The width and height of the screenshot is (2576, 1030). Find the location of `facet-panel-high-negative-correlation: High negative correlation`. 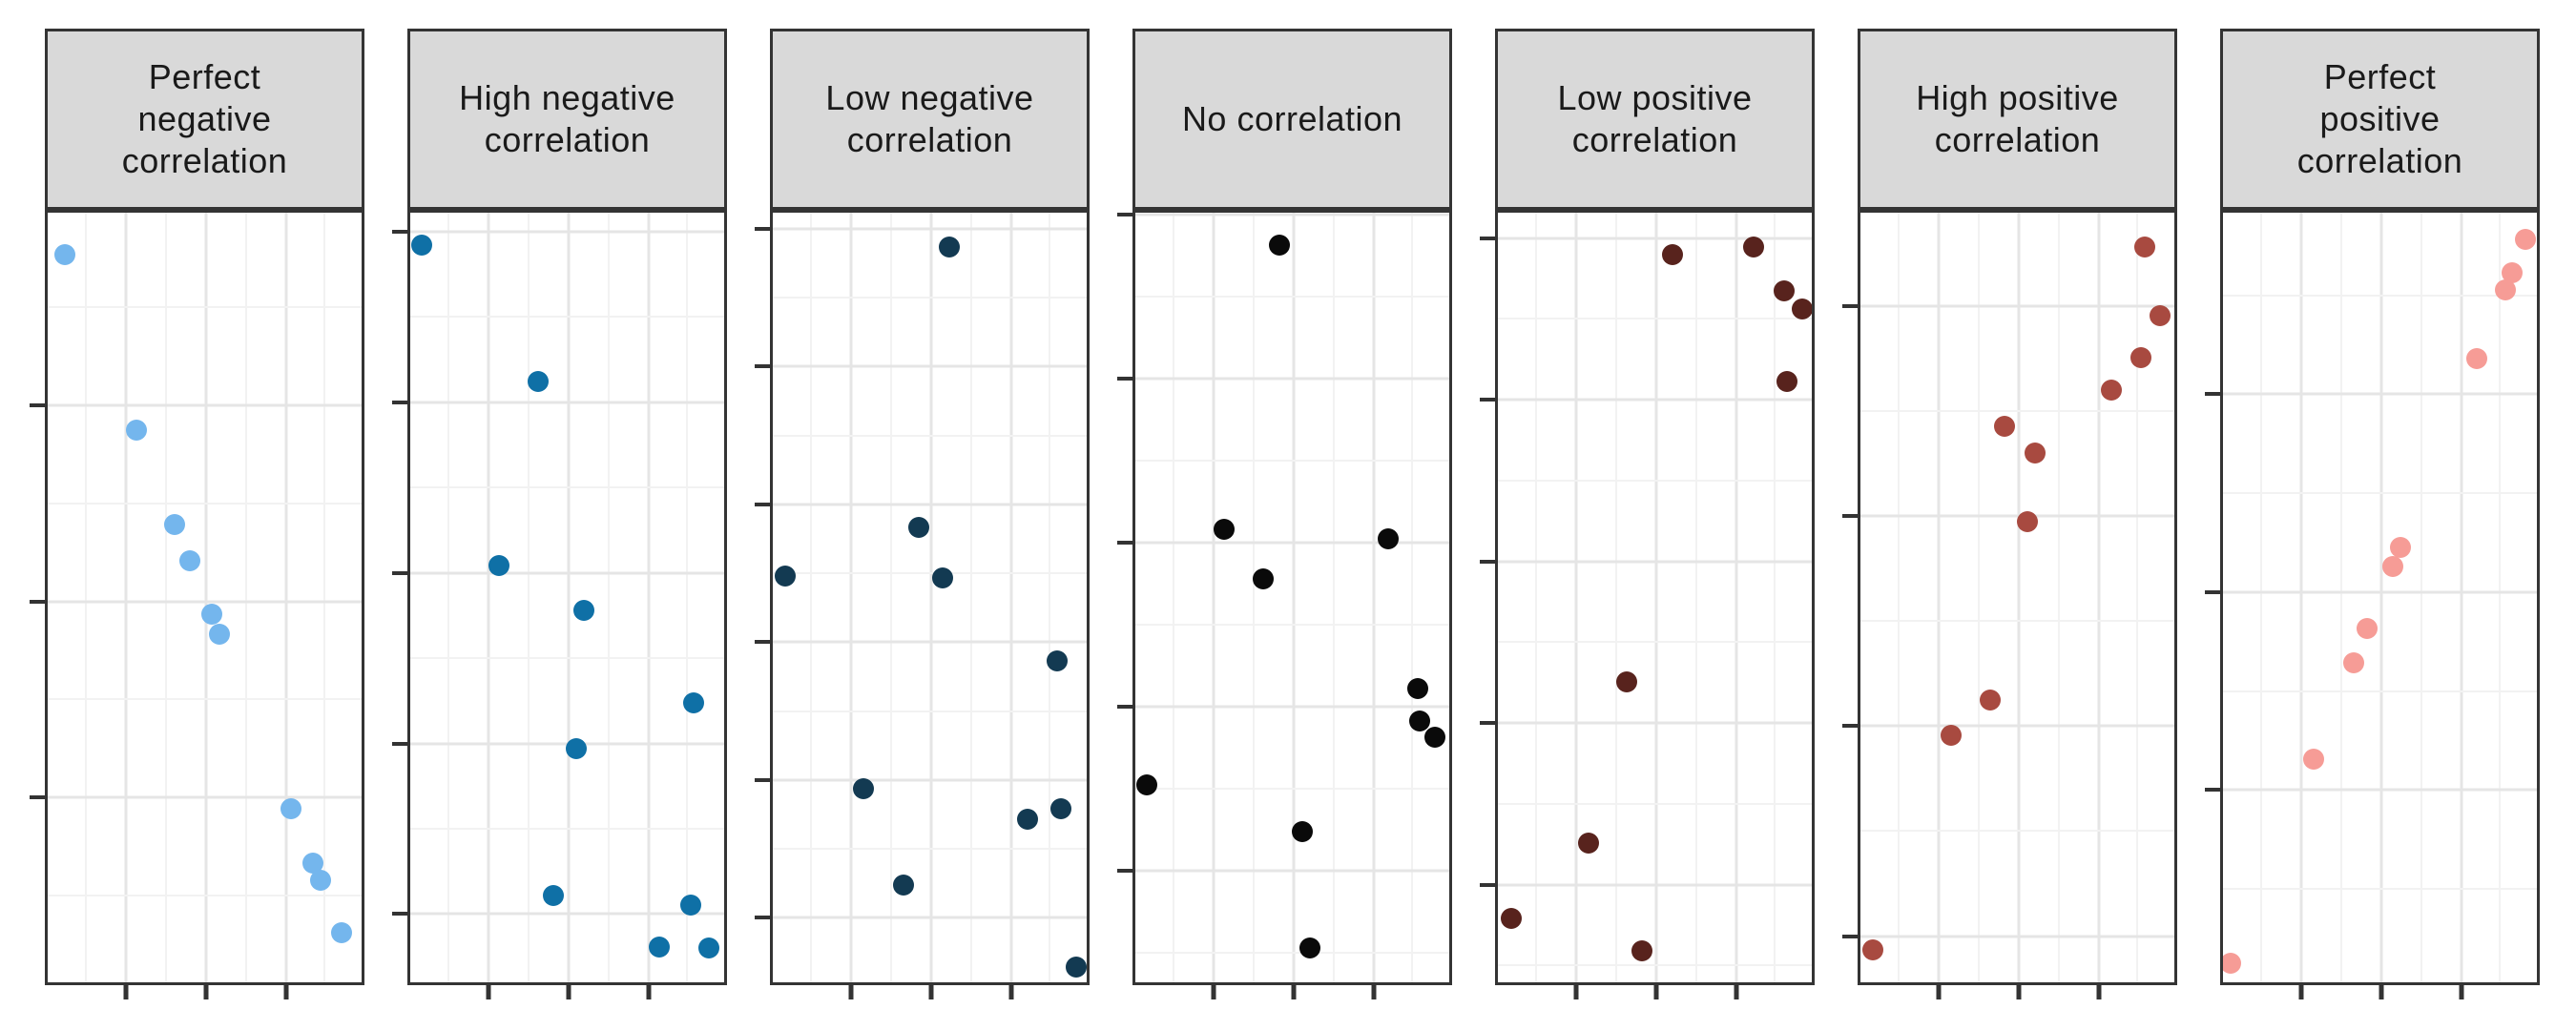

facet-panel-high-negative-correlation: High negative correlation is located at coordinates (559, 514).